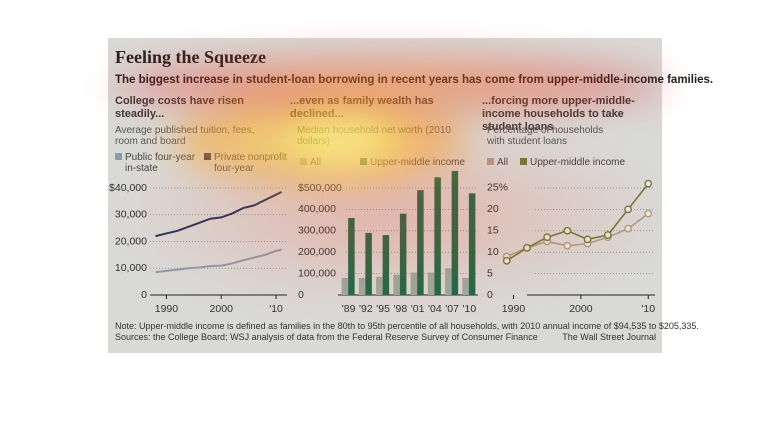 This screenshot has width=770, height=448. What do you see at coordinates (131, 241) in the screenshot?
I see `y-tick-label: 20,000` at bounding box center [131, 241].